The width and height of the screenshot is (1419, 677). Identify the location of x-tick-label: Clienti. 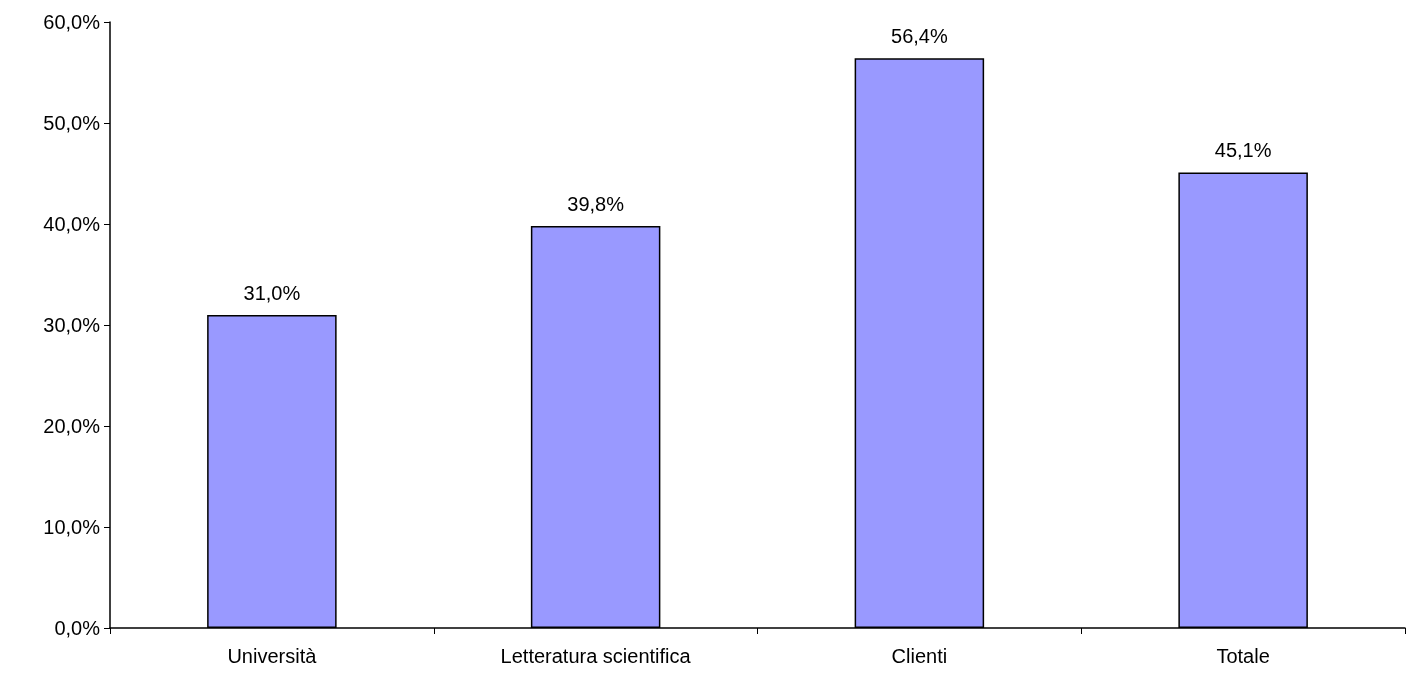
(919, 656).